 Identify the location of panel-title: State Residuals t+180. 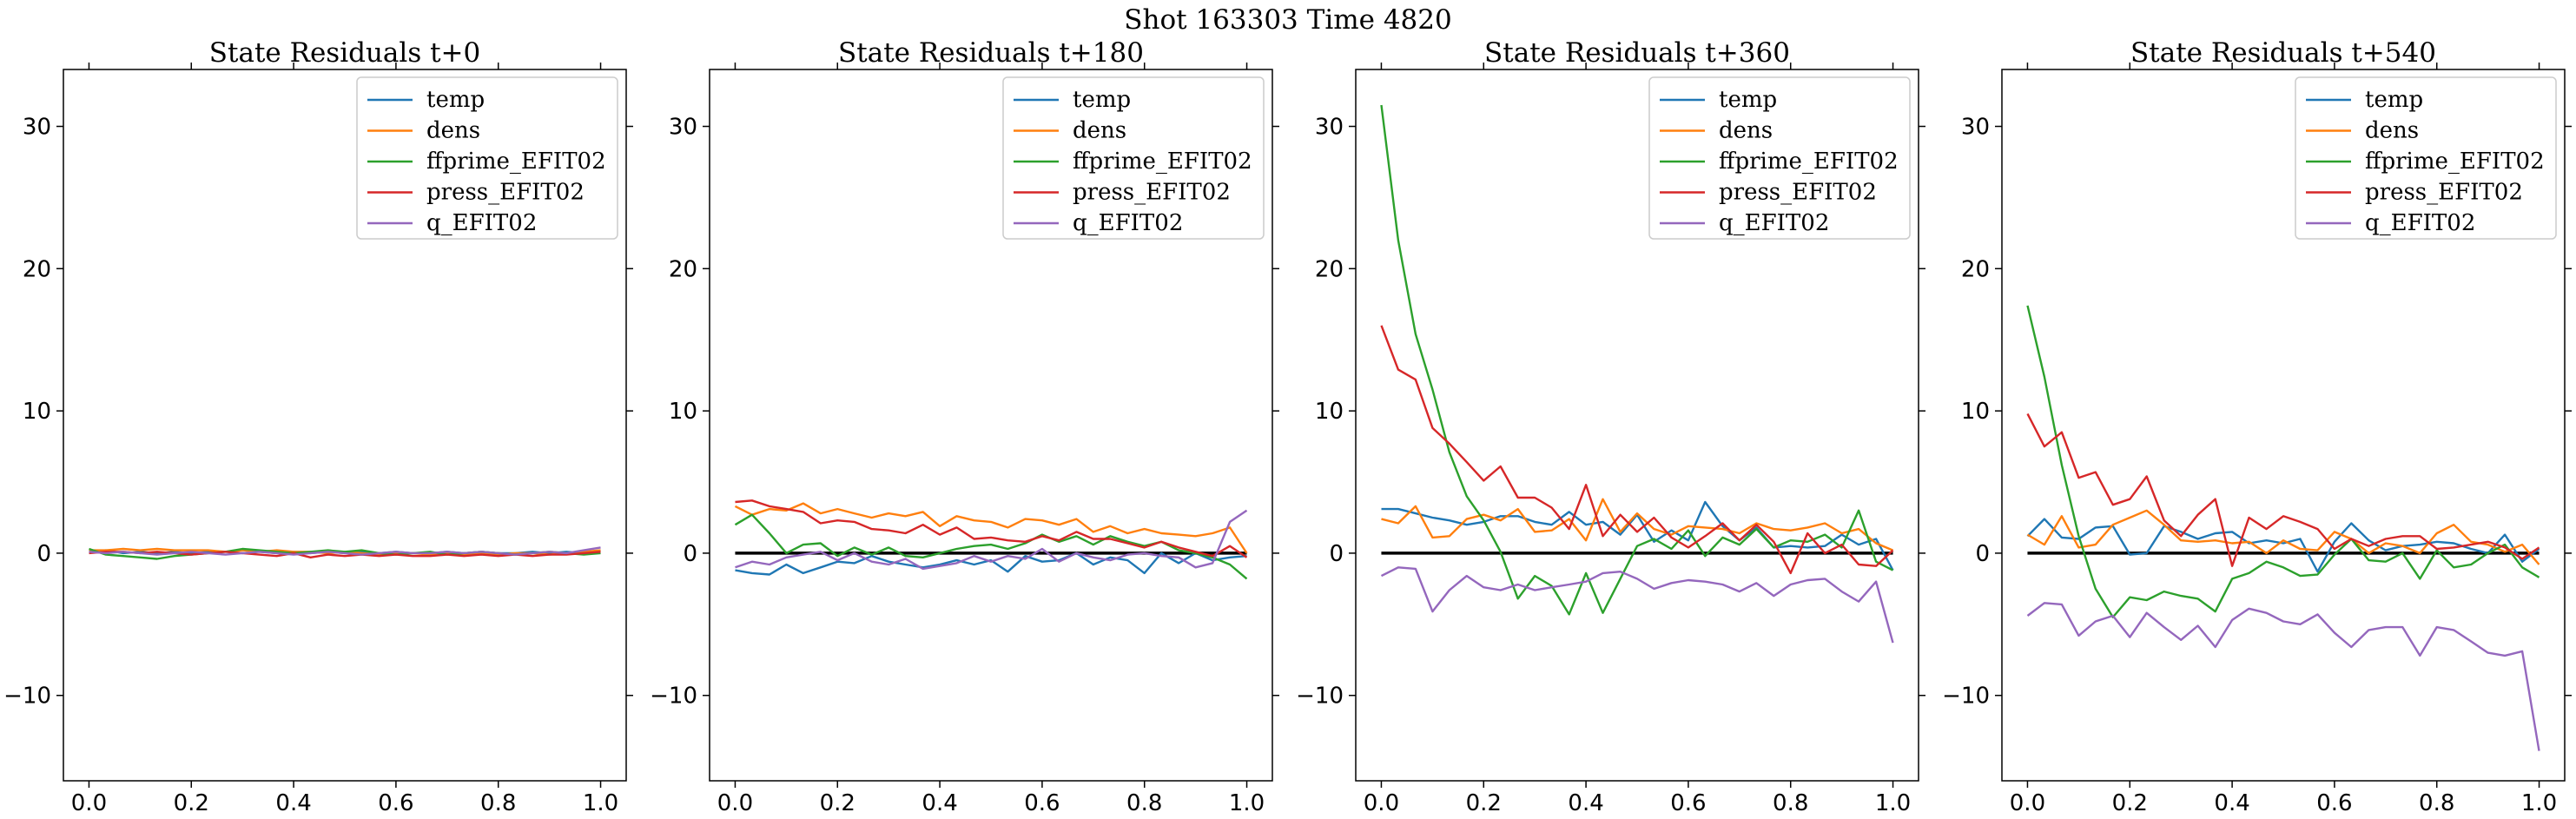
(991, 53).